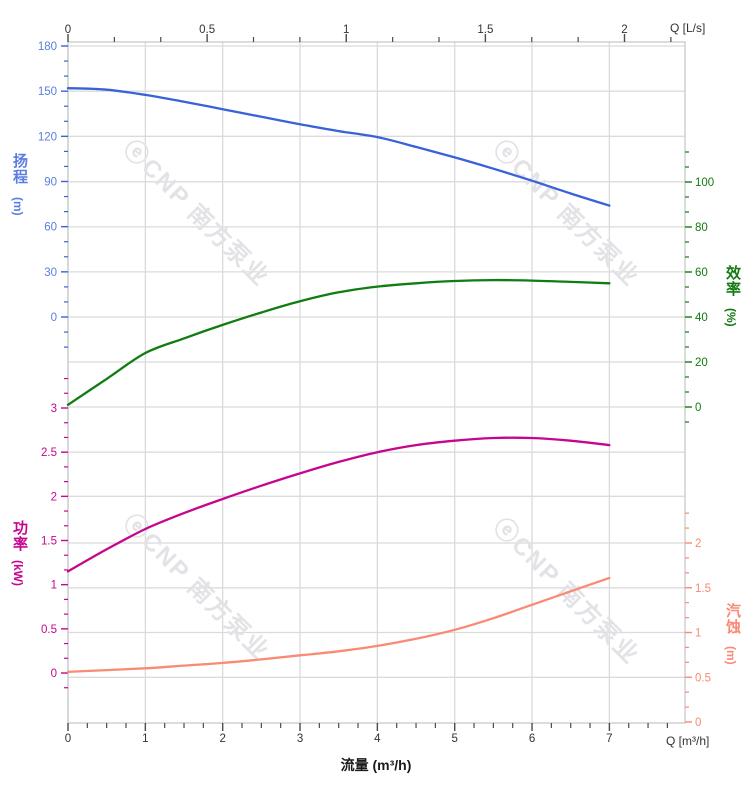 This screenshot has height=797, width=752. What do you see at coordinates (338, 342) in the screenshot?
I see `efficiency-curve` at bounding box center [338, 342].